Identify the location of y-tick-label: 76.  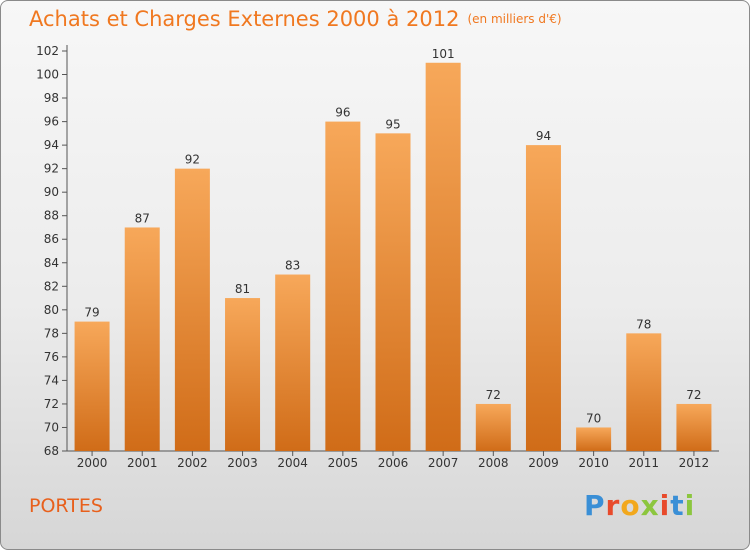
(51, 357).